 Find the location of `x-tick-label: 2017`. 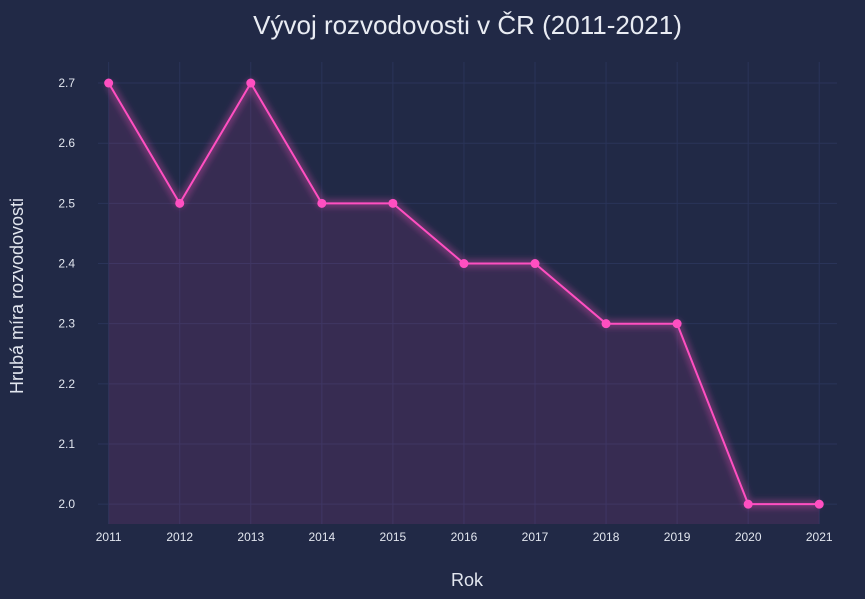

x-tick-label: 2017 is located at coordinates (535, 537).